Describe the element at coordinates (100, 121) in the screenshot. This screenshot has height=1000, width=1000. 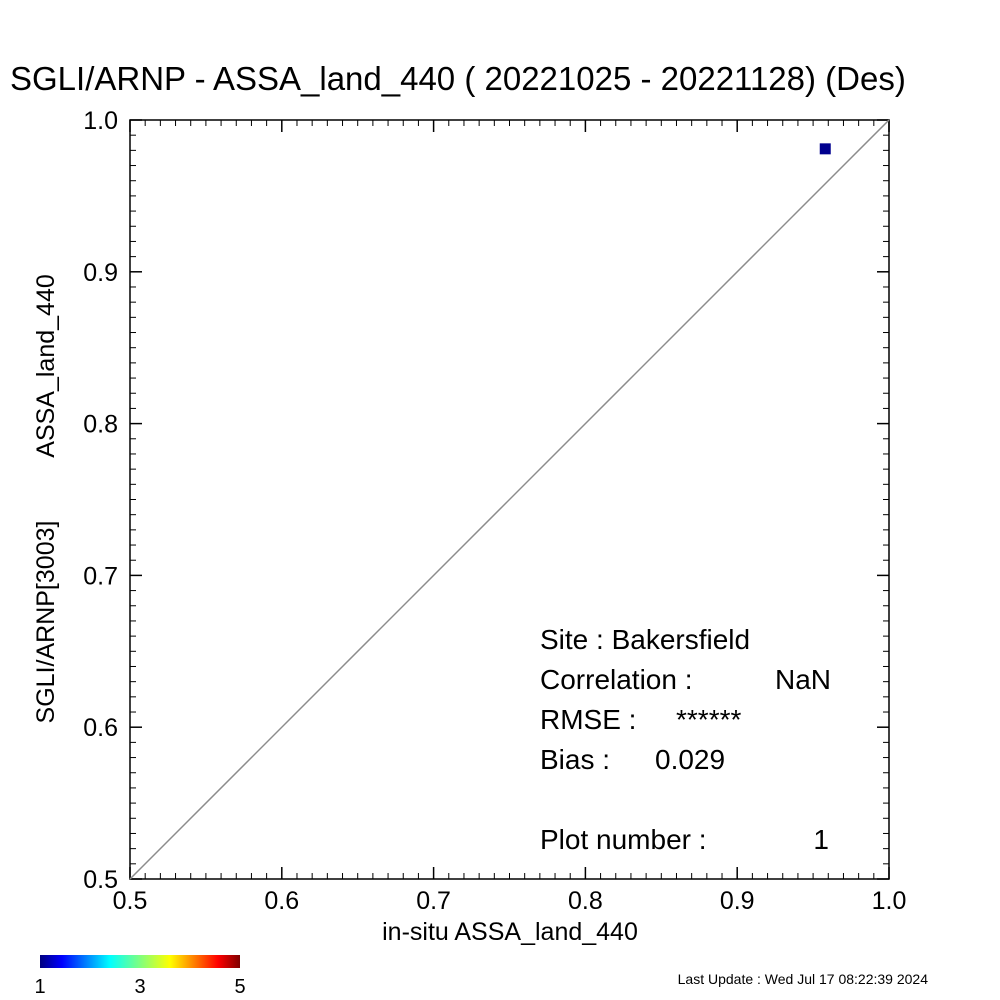
I see `y-tick-label: 1.0` at that location.